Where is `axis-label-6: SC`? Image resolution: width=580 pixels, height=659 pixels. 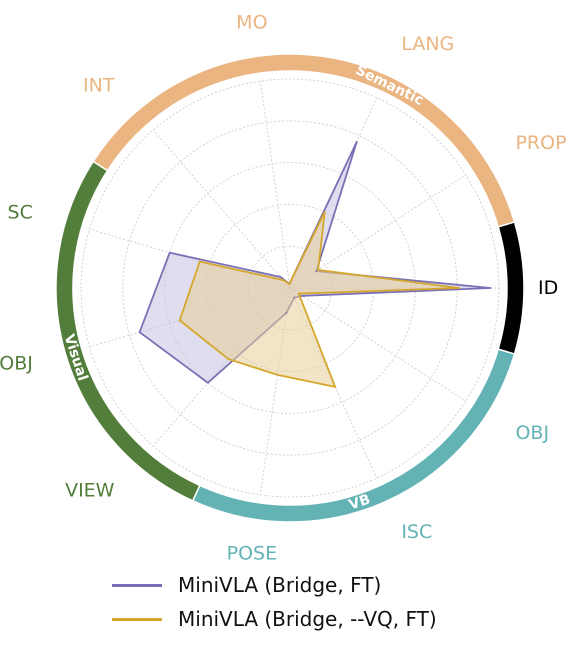
axis-label-6: SC is located at coordinates (20, 212).